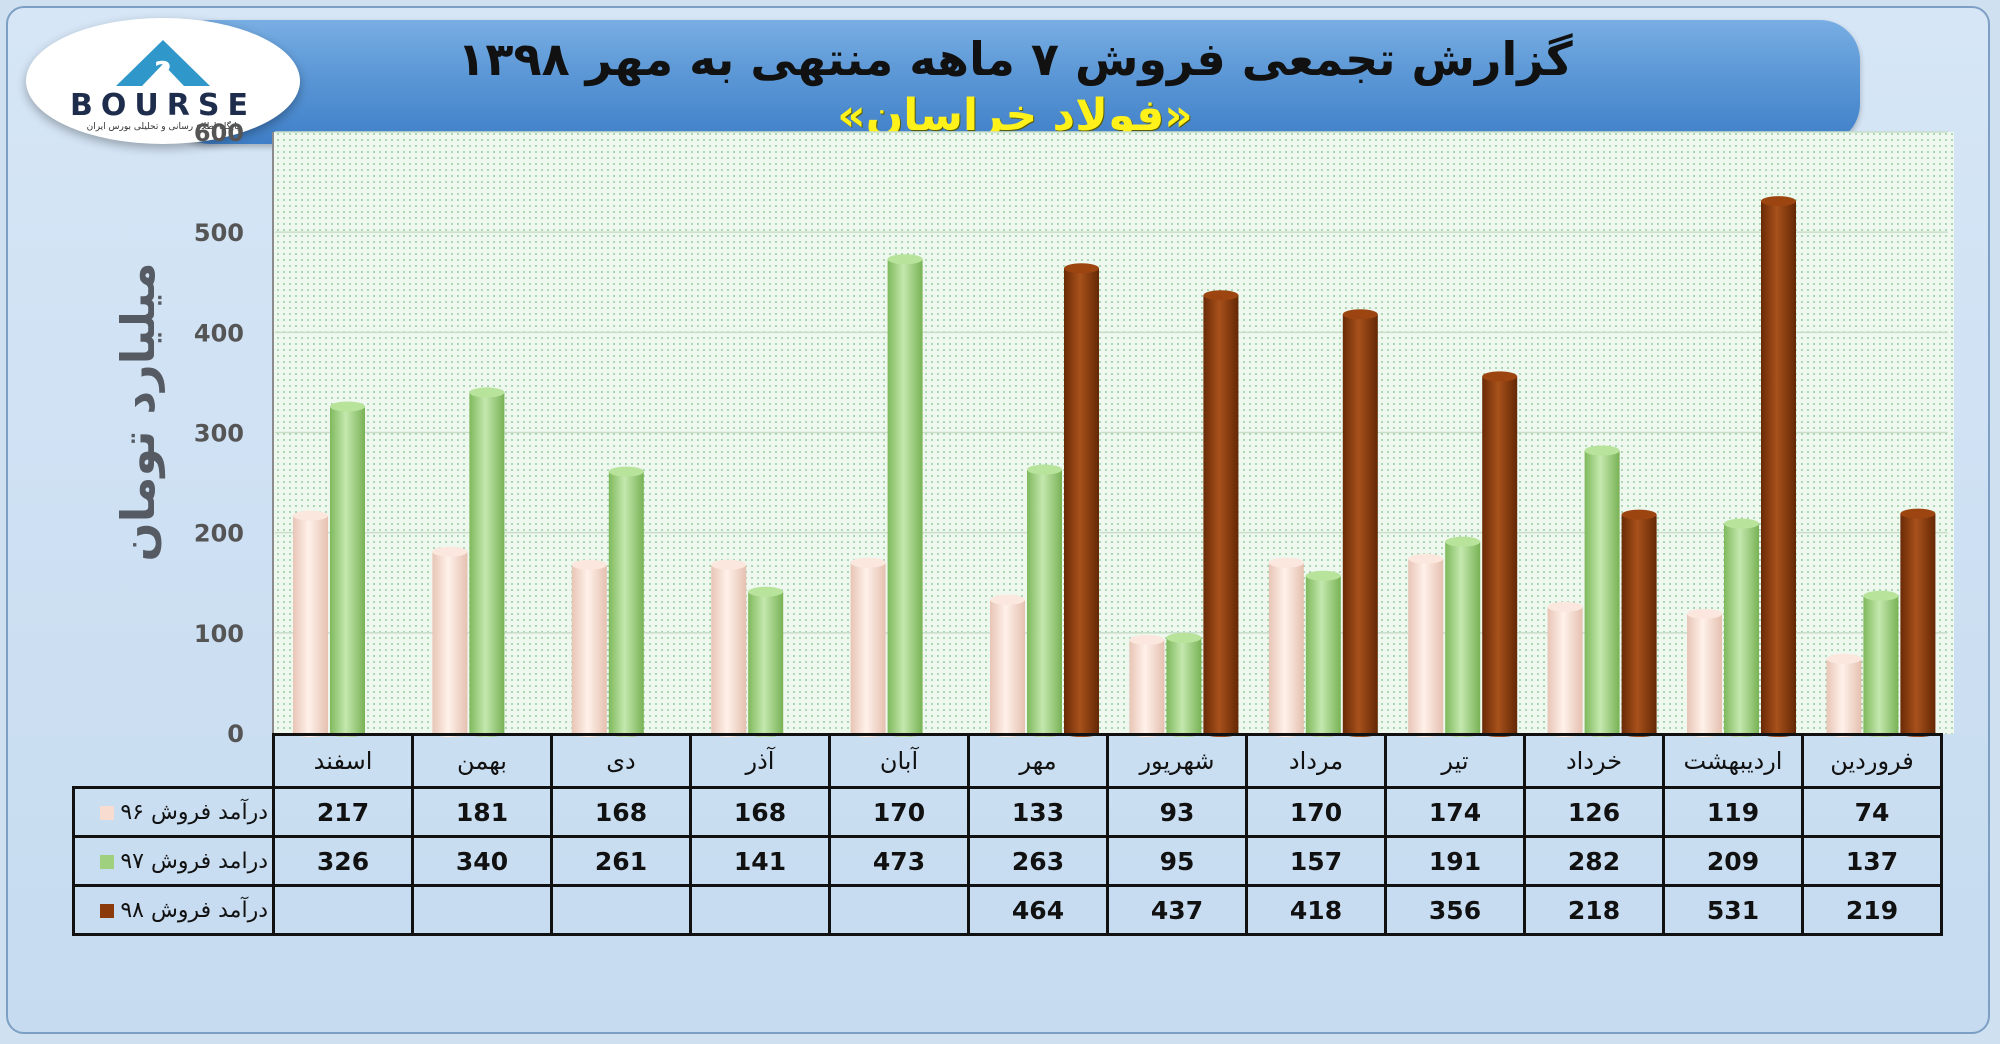 The width and height of the screenshot is (2000, 1044). Describe the element at coordinates (1177, 812) in the screenshot. I see `data-label: 93` at that location.